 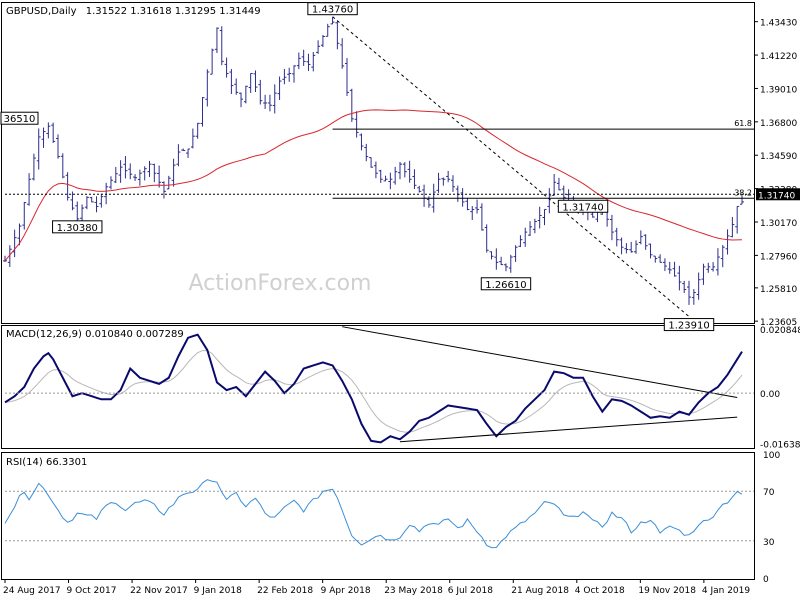 What do you see at coordinates (778, 124) in the screenshot?
I see `price-axis-label: 1.36800` at bounding box center [778, 124].